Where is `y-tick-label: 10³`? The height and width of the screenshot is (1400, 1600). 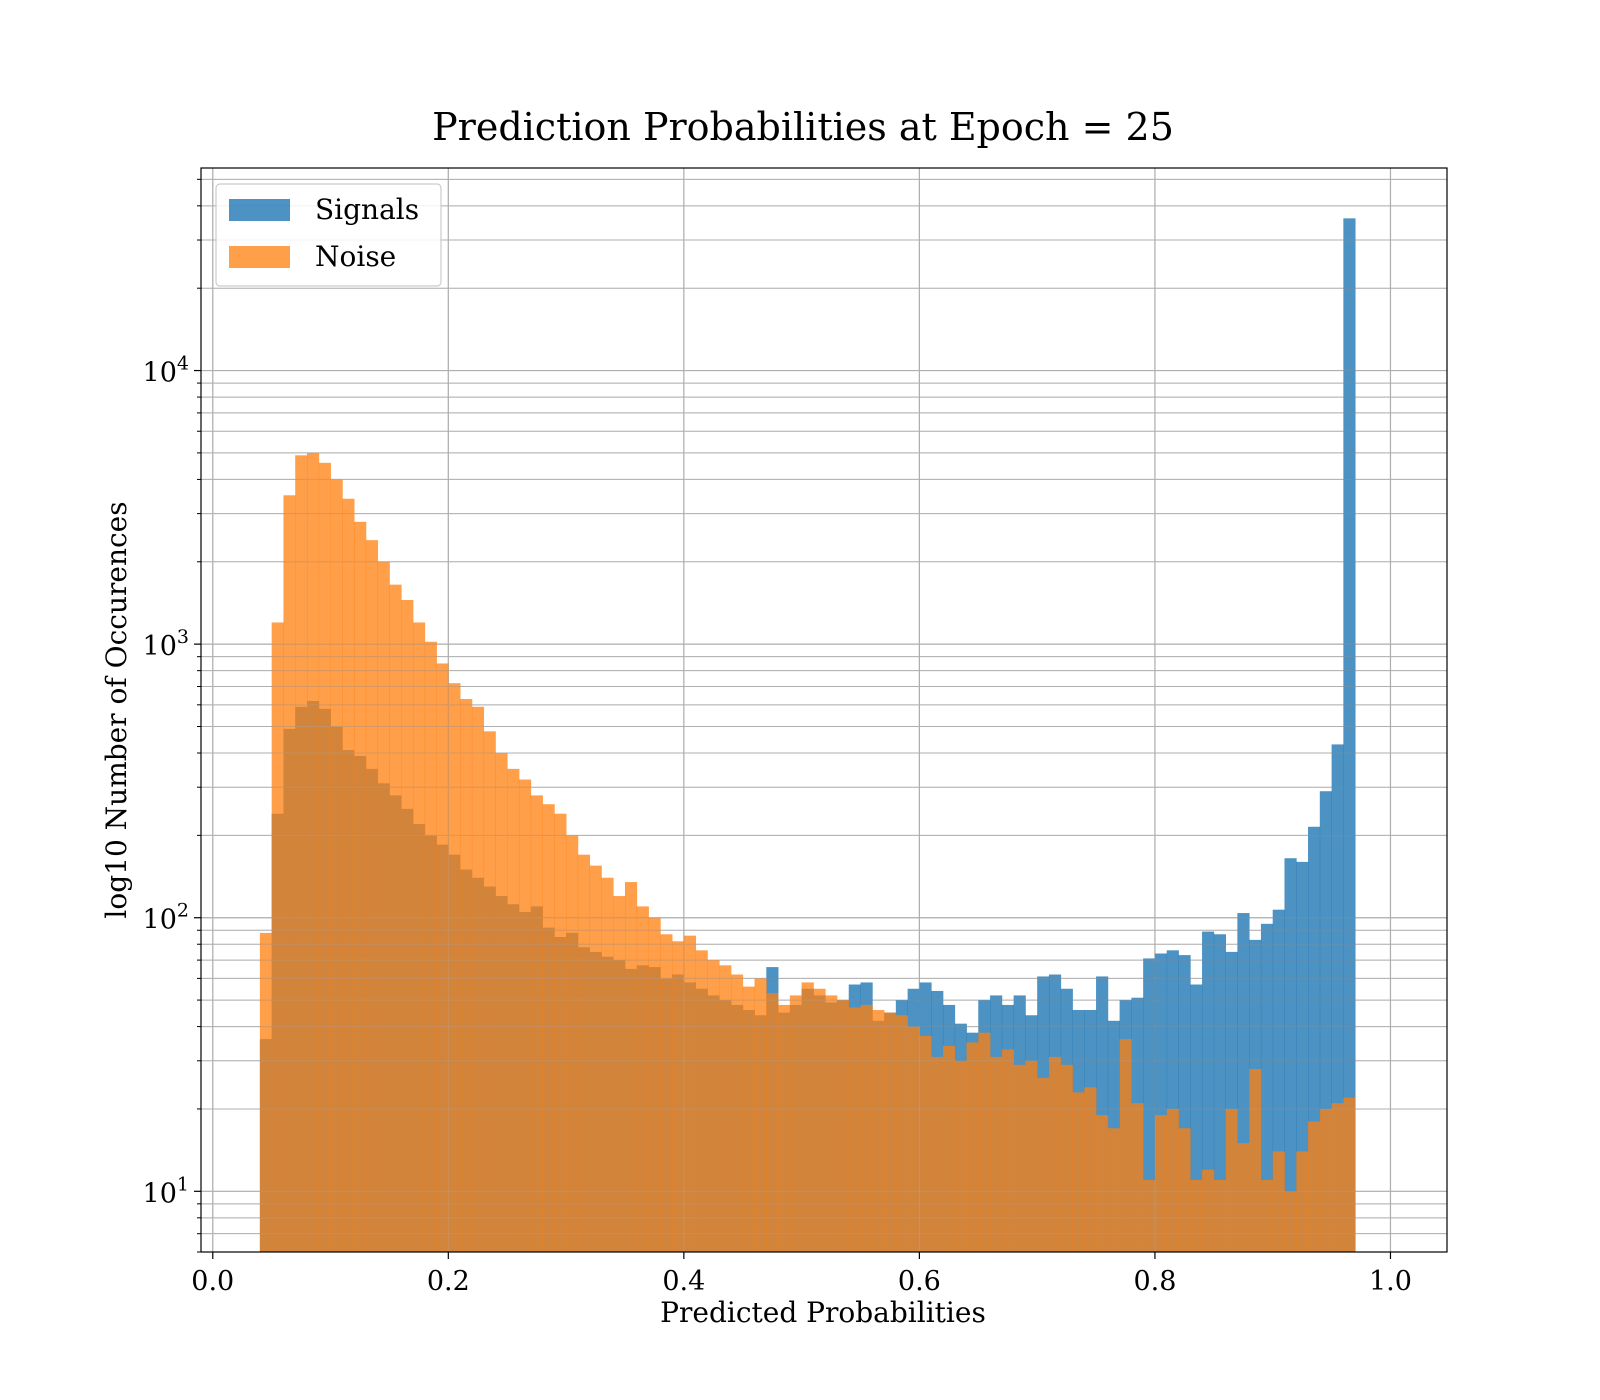 y-tick-label: 10³ is located at coordinates (166, 644).